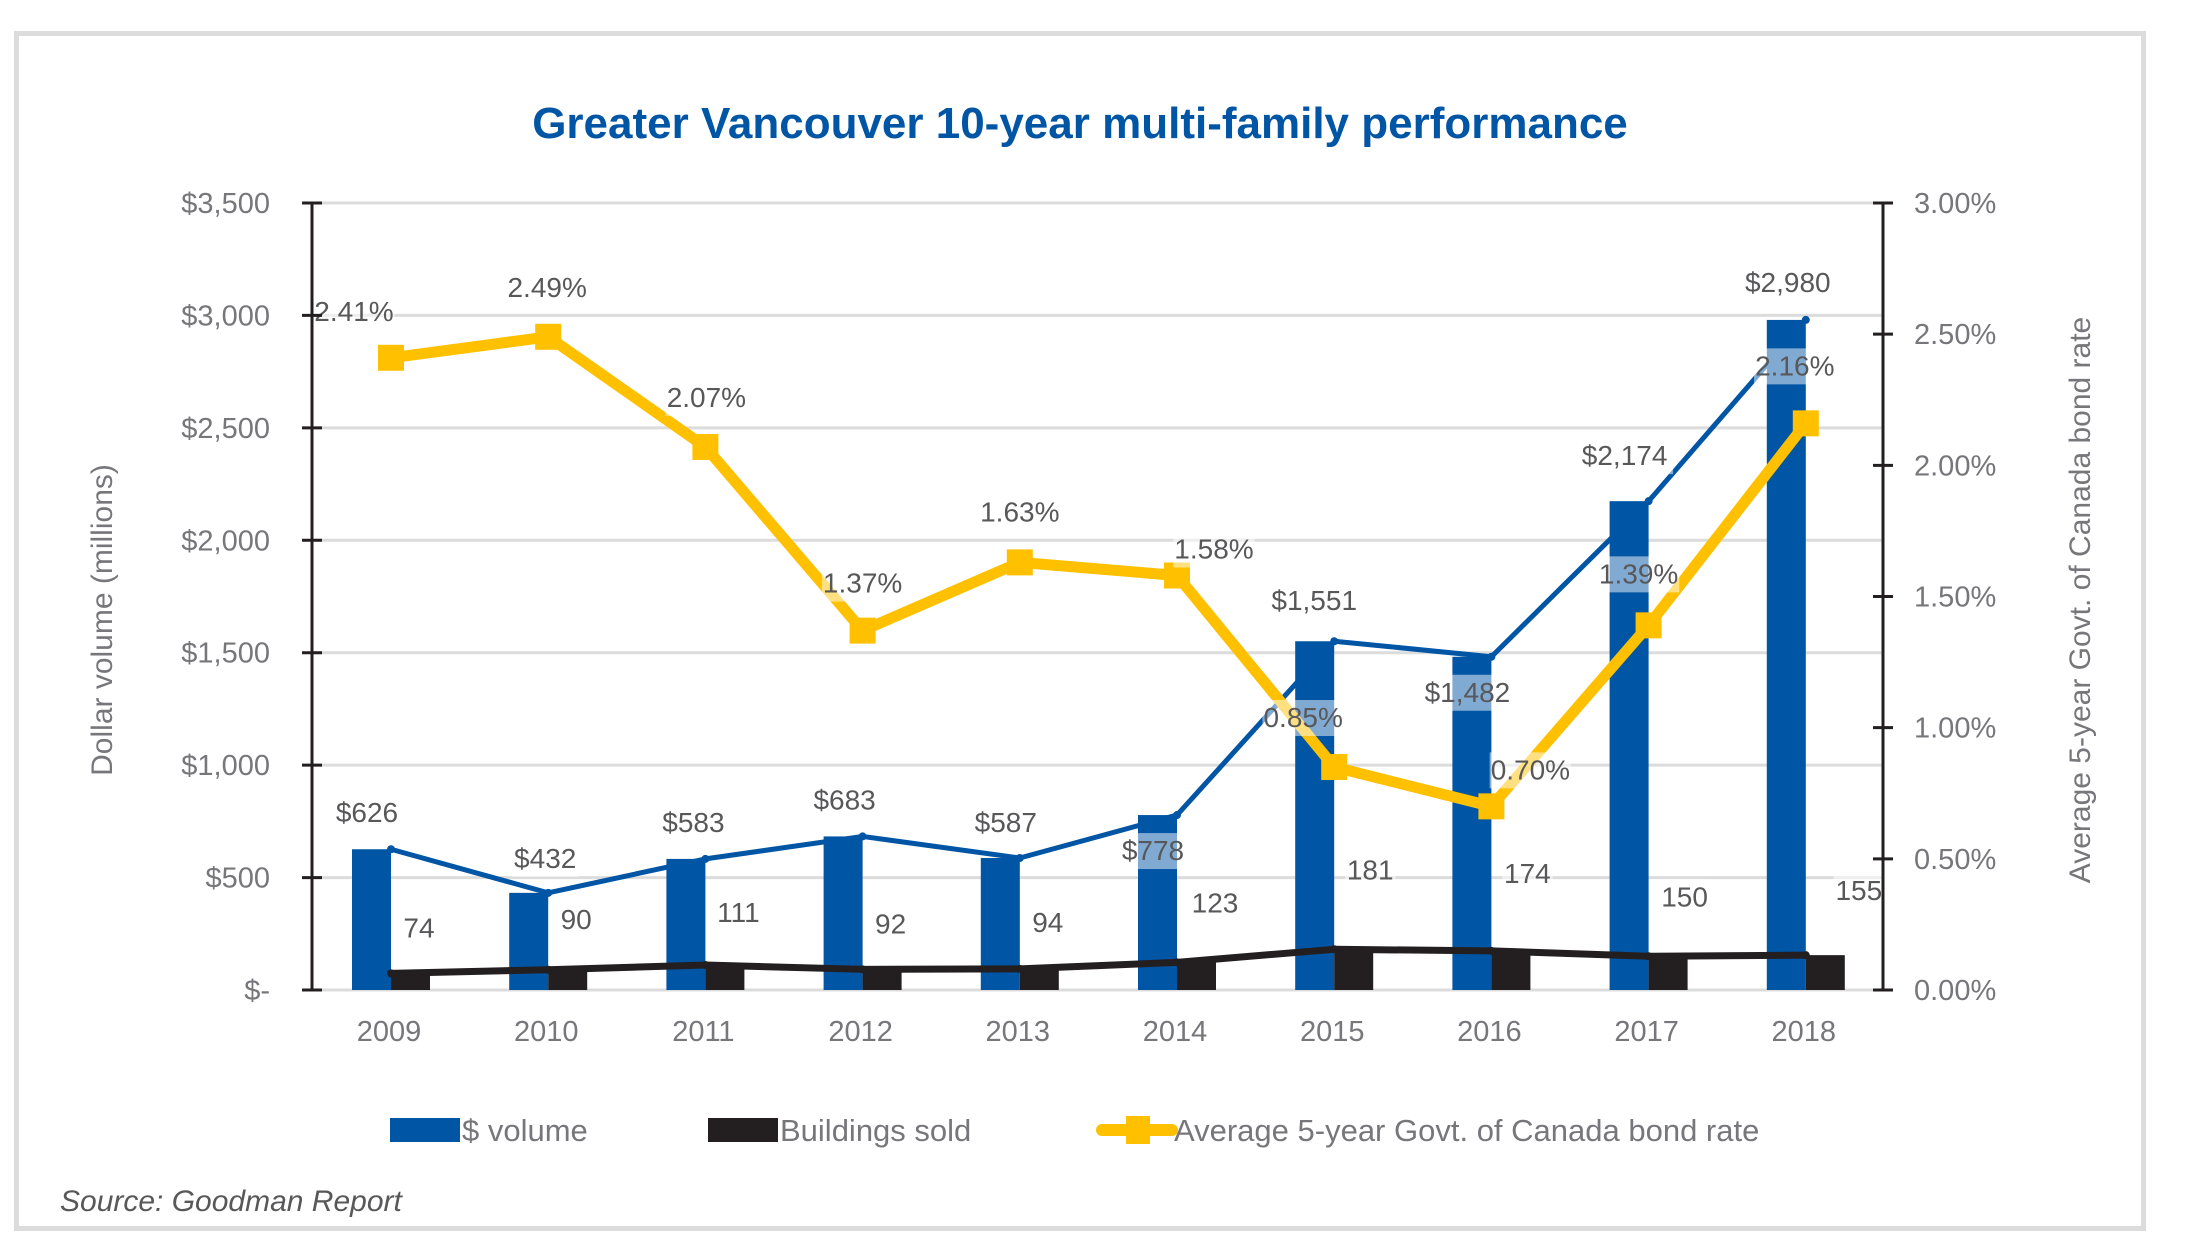 This screenshot has width=2198, height=1259. I want to click on data-label-buildings: 150, so click(1684, 896).